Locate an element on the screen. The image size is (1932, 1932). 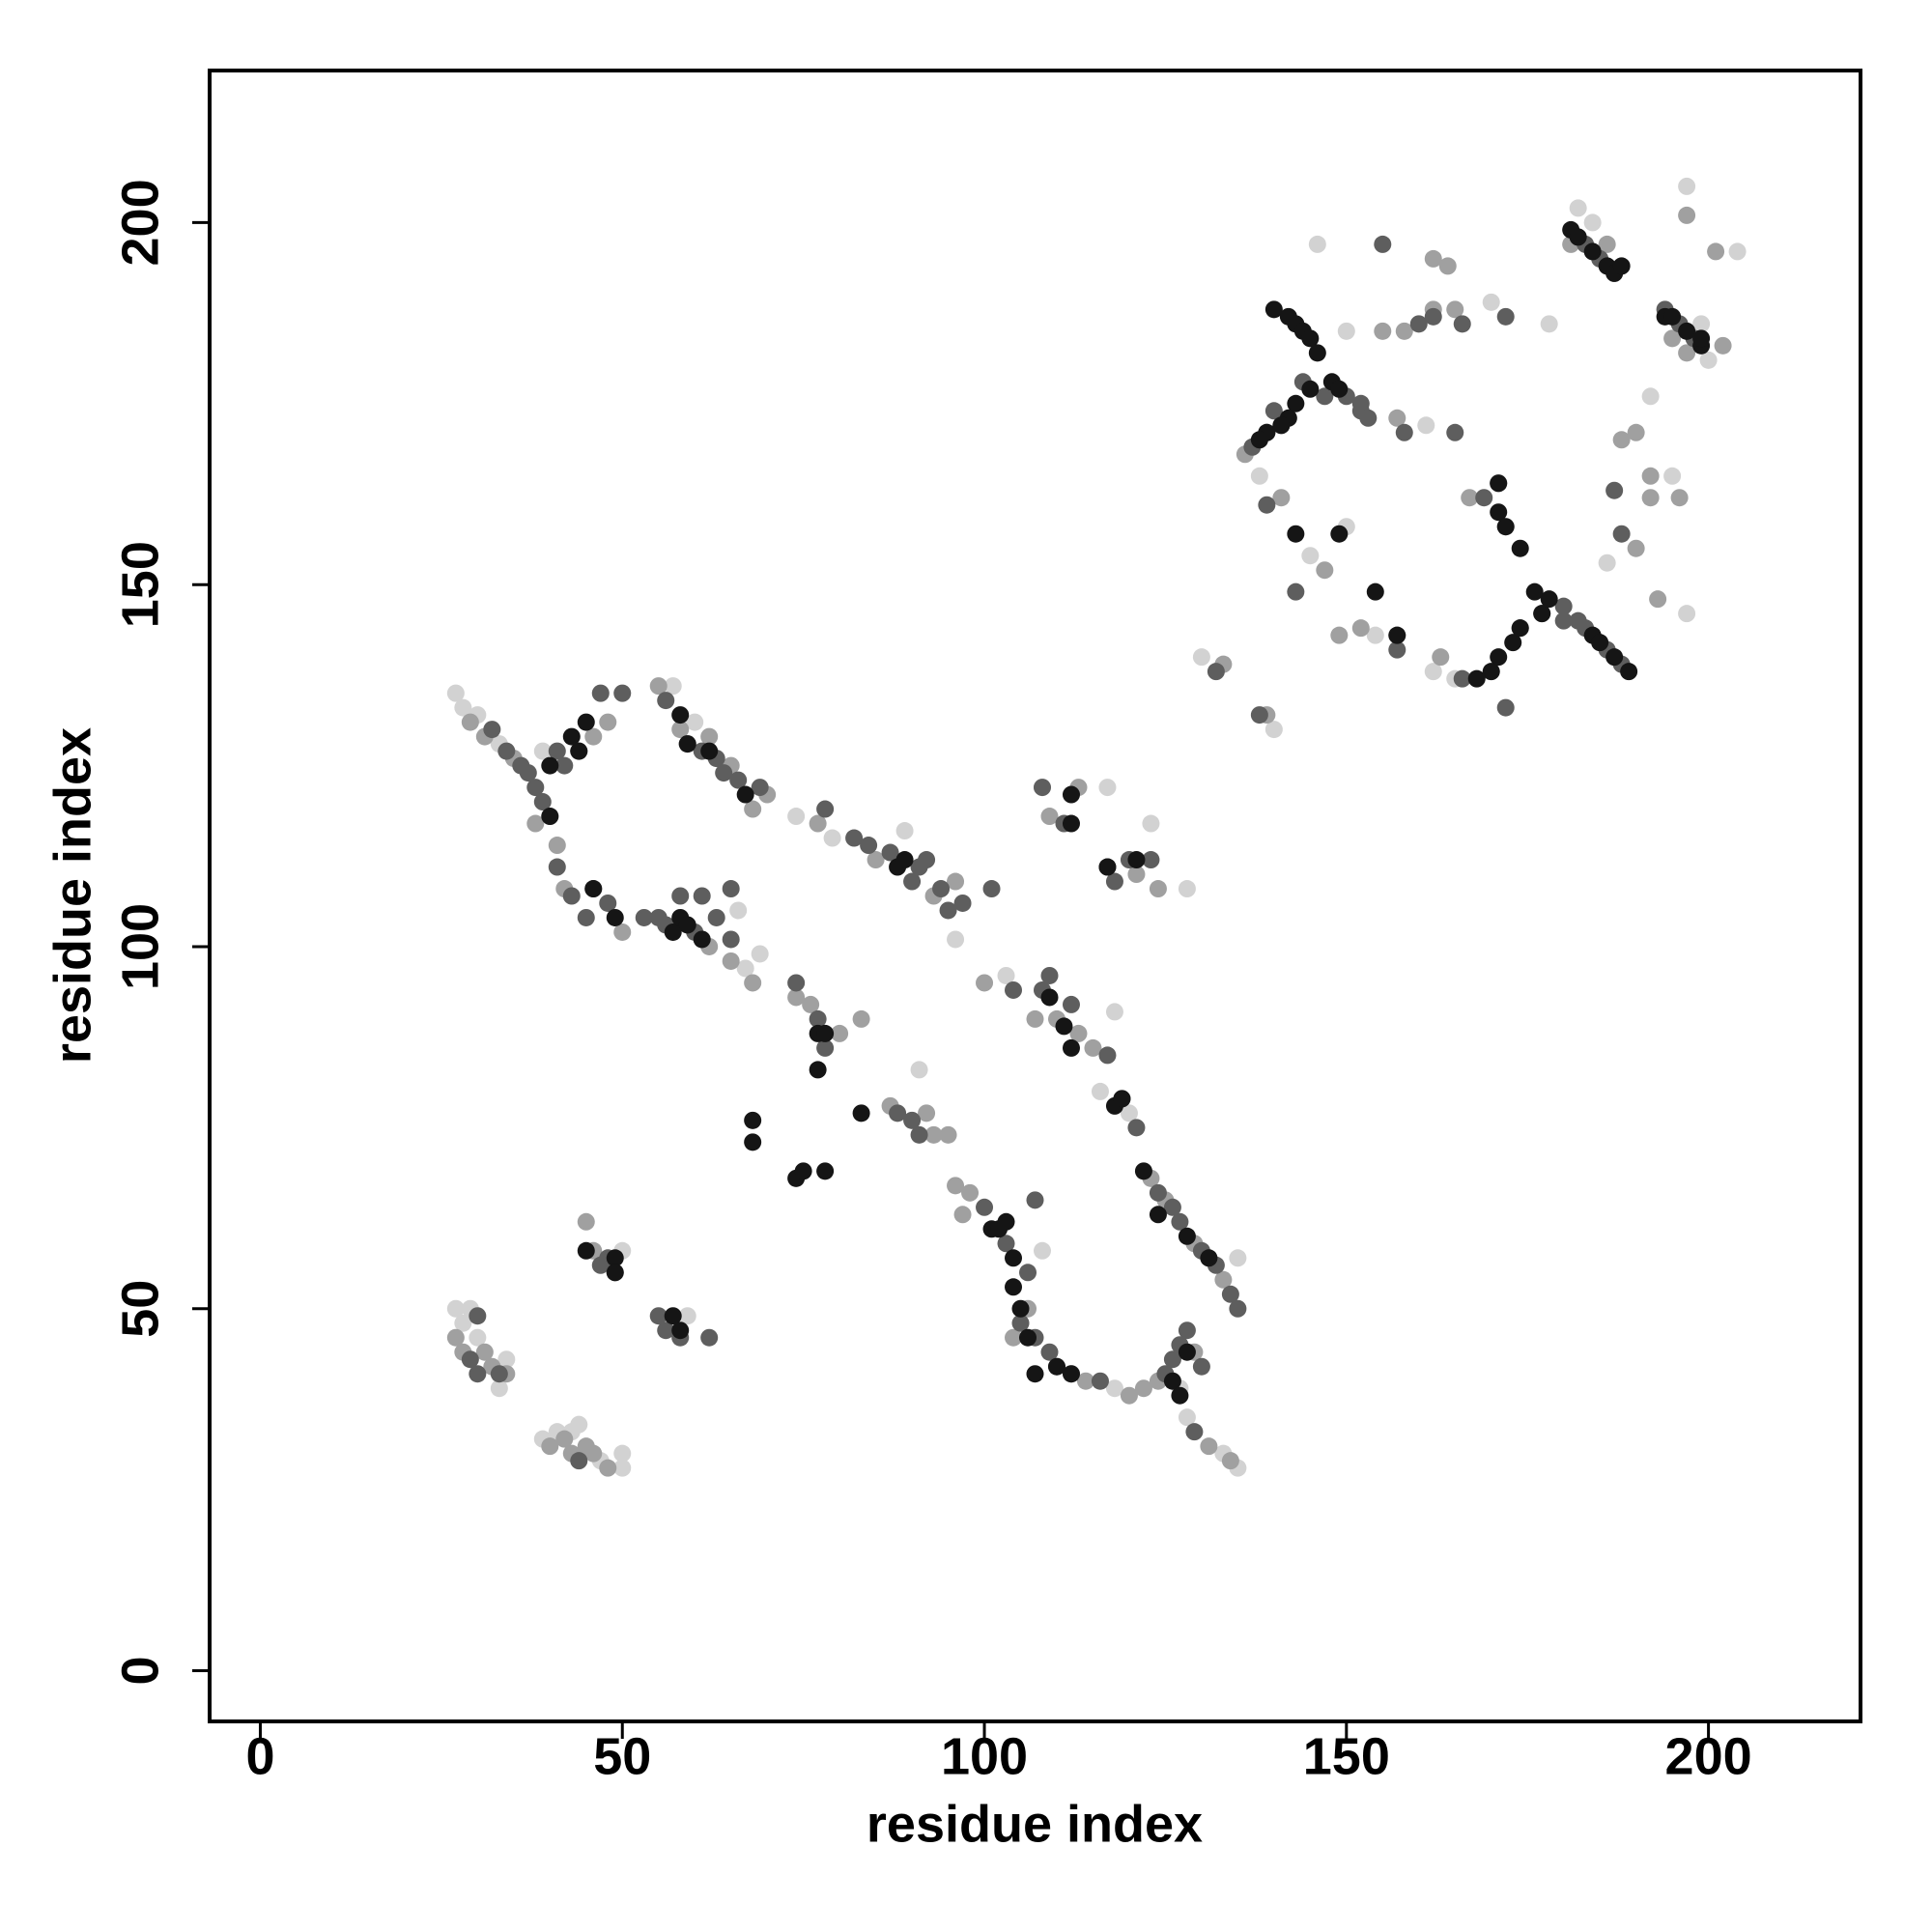
y-axis-label: residue index is located at coordinates (72, 895).